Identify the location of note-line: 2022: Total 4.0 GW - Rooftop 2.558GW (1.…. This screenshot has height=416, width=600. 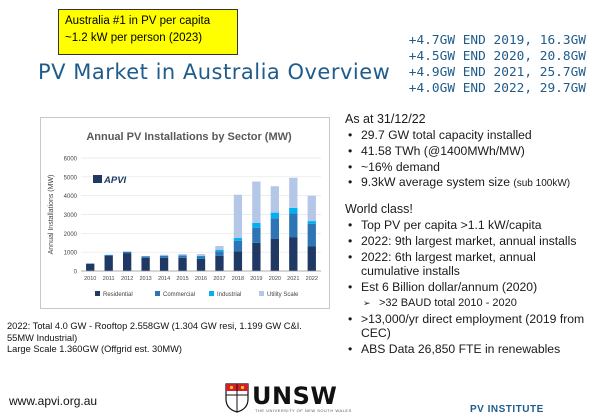
(154, 326).